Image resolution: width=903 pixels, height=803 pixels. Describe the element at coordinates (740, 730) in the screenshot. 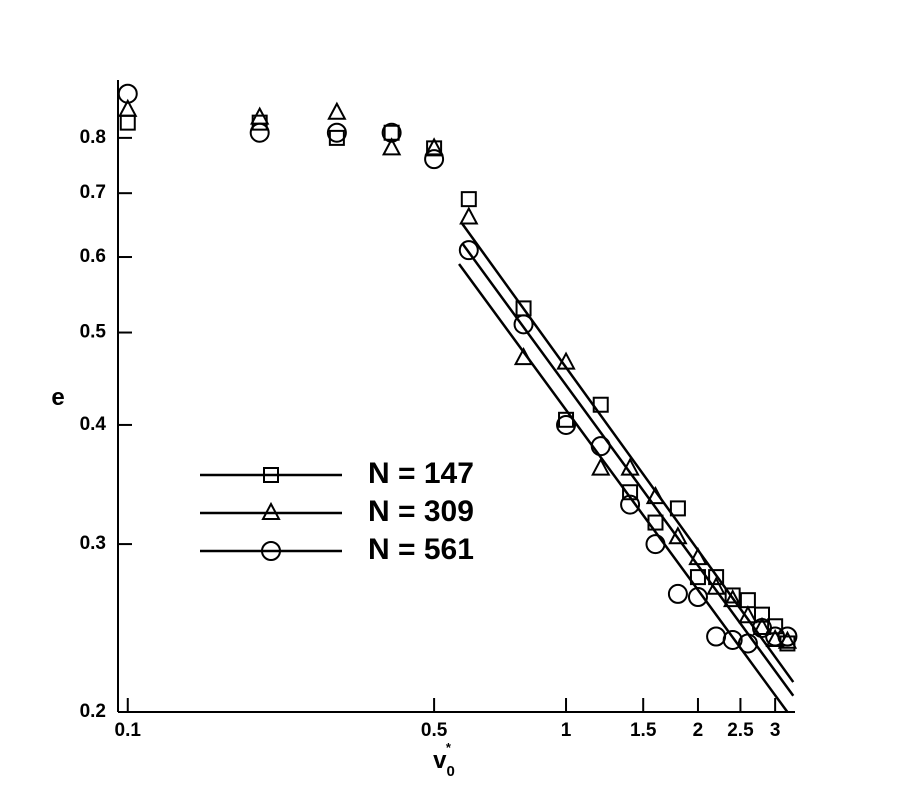

I see `x-tick-label: 2.5` at that location.